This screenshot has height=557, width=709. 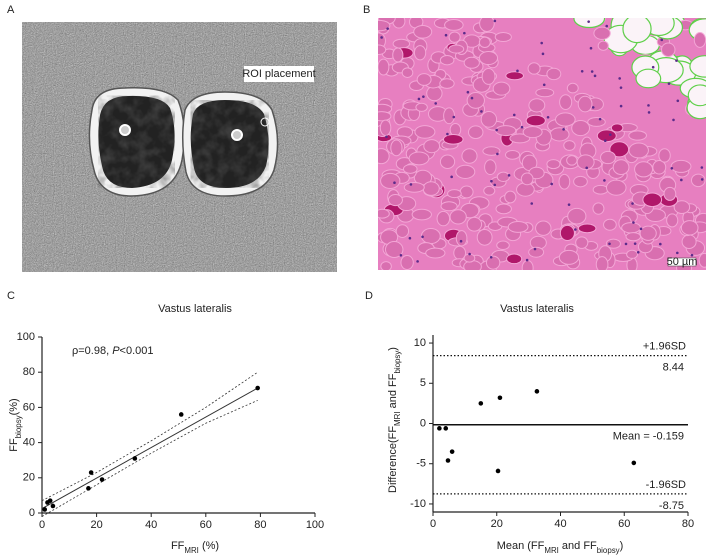 What do you see at coordinates (673, 368) in the screenshot?
I see `reference-value-label: 8.44` at bounding box center [673, 368].